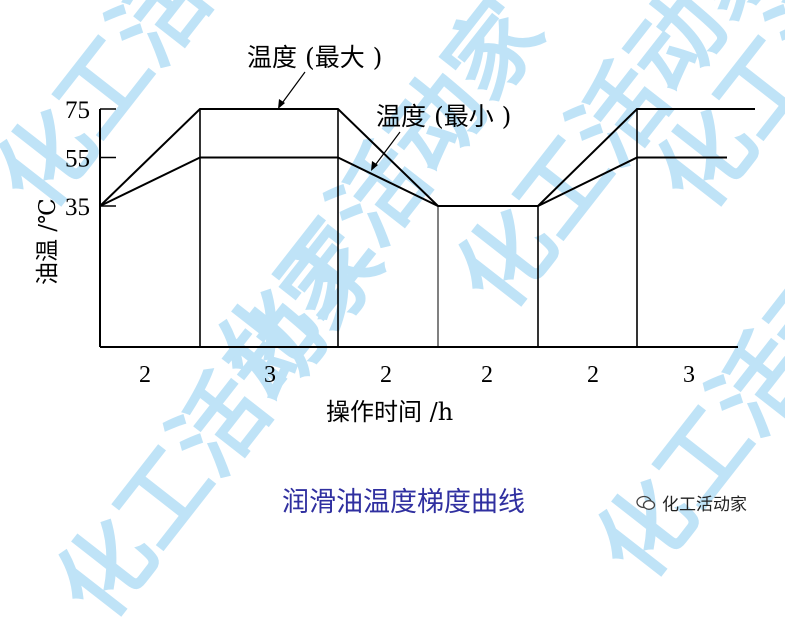 This screenshot has height=642, width=785. What do you see at coordinates (77, 159) in the screenshot?
I see `y-tick-label: 55` at bounding box center [77, 159].